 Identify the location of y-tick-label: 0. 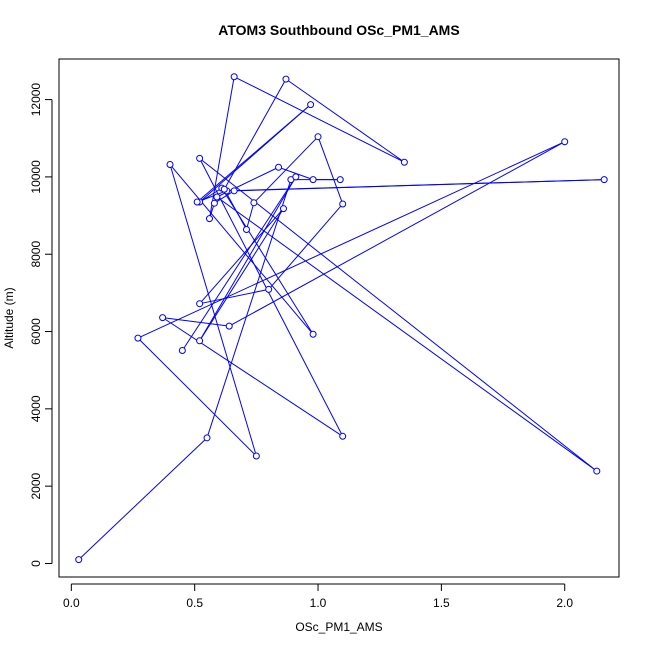
(36, 563).